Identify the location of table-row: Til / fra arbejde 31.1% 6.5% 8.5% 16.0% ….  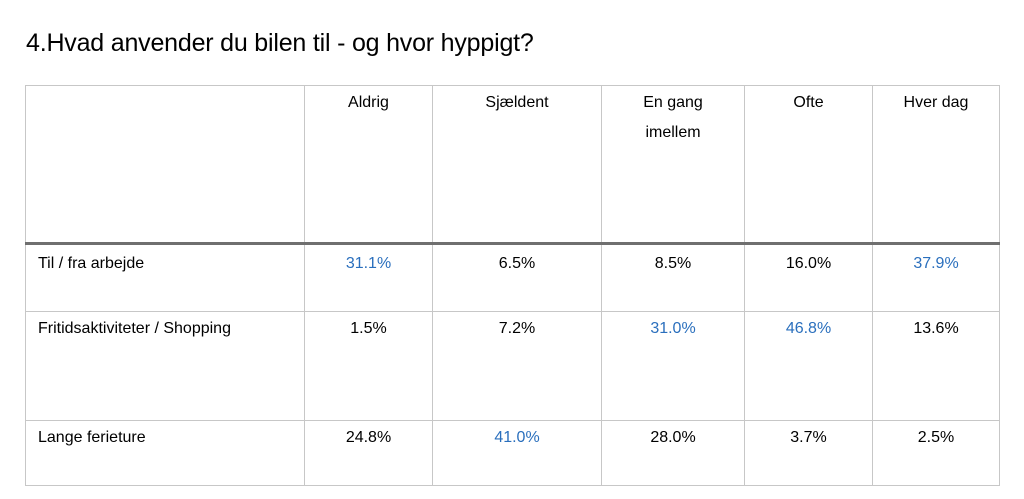
(512, 277).